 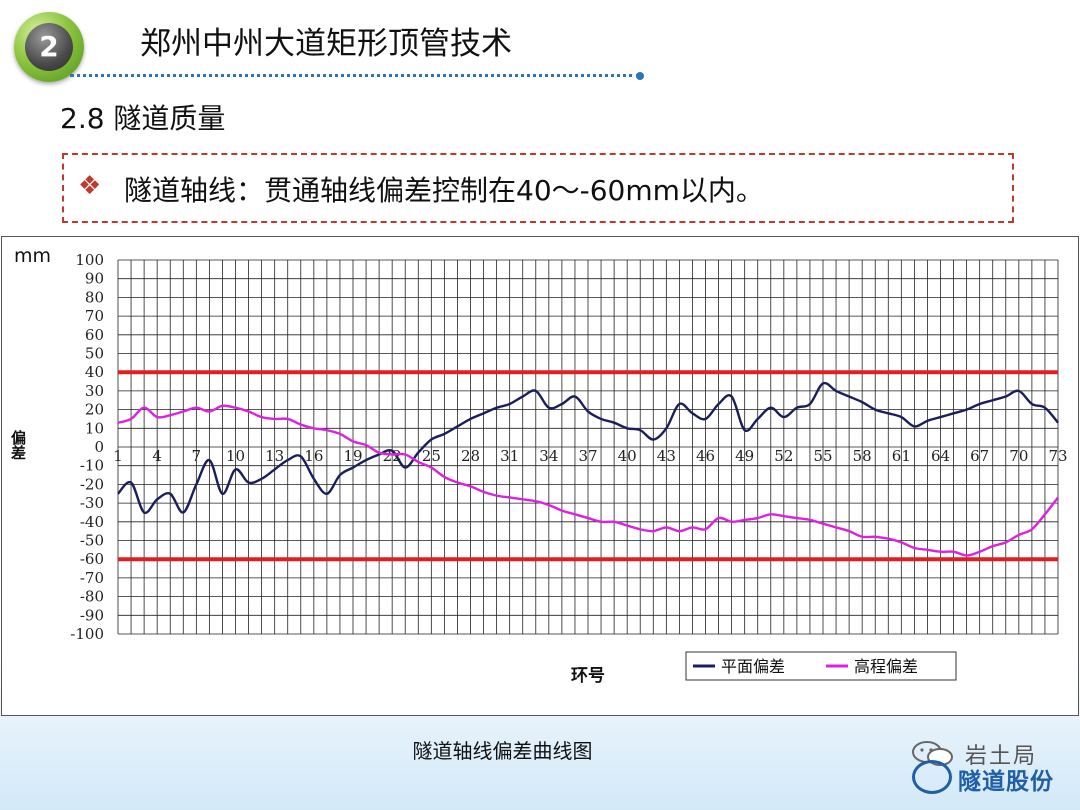 I want to click on y-tick-label: 0, so click(x=99, y=447).